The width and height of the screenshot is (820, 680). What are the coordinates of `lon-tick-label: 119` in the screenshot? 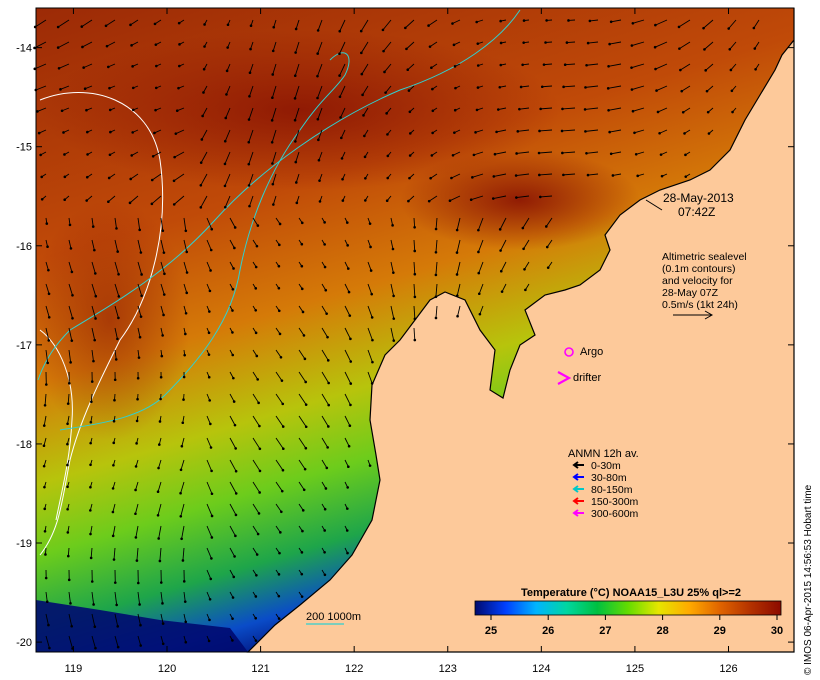 It's located at (74, 669).